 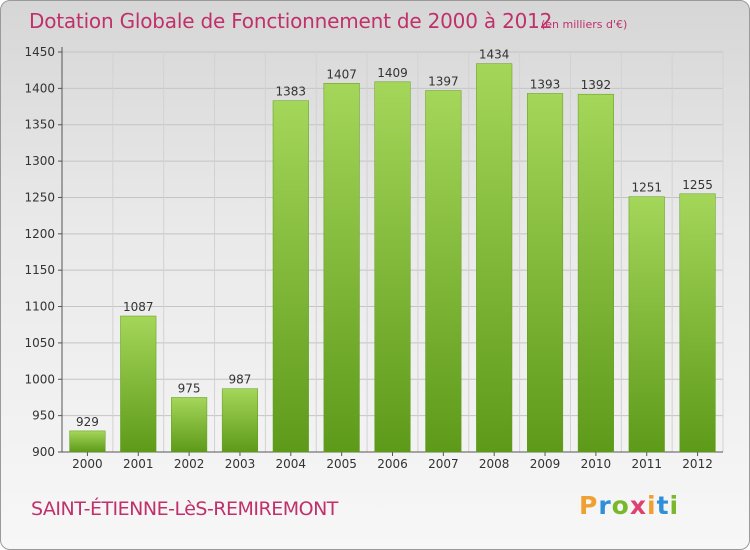 I want to click on y-tick-label: 900, so click(x=43, y=452).